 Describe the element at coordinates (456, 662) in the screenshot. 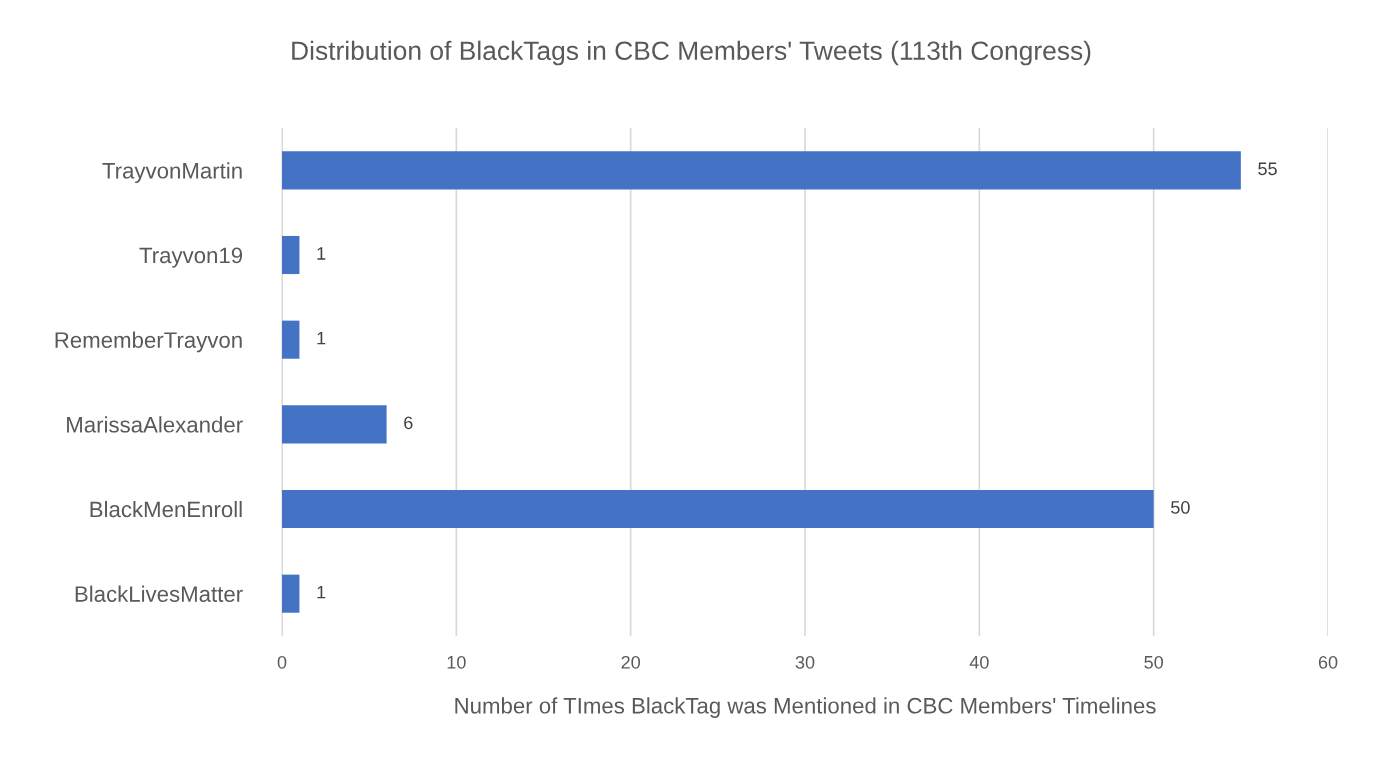

I see `x-tick-label: 10` at that location.